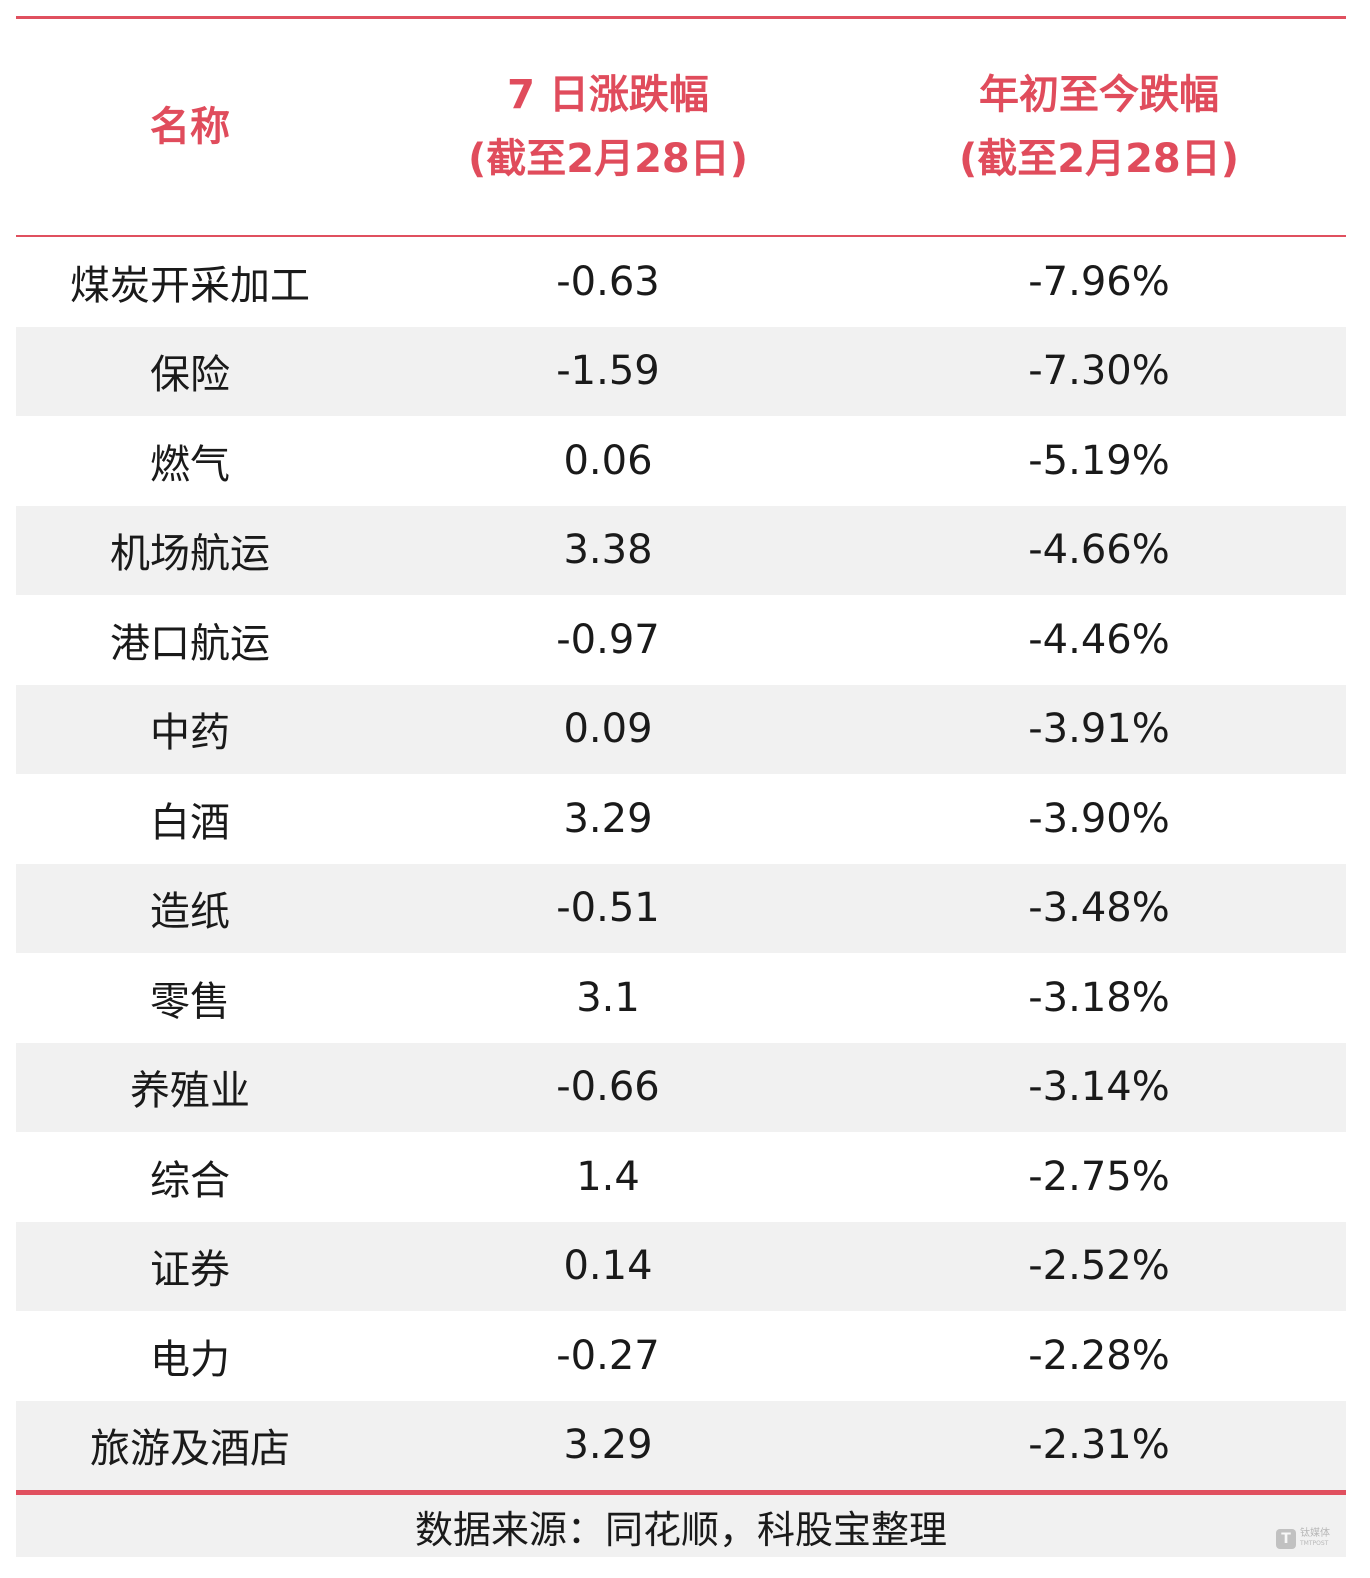  Describe the element at coordinates (681, 1492) in the screenshot. I see `bottom-divider` at that location.